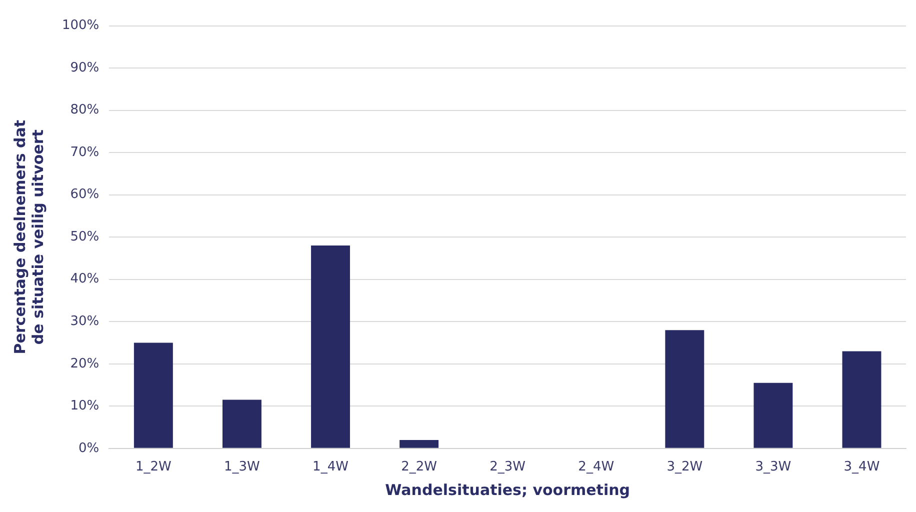 The height and width of the screenshot is (512, 916). What do you see at coordinates (85, 279) in the screenshot?
I see `y-tick-label: 40%` at bounding box center [85, 279].